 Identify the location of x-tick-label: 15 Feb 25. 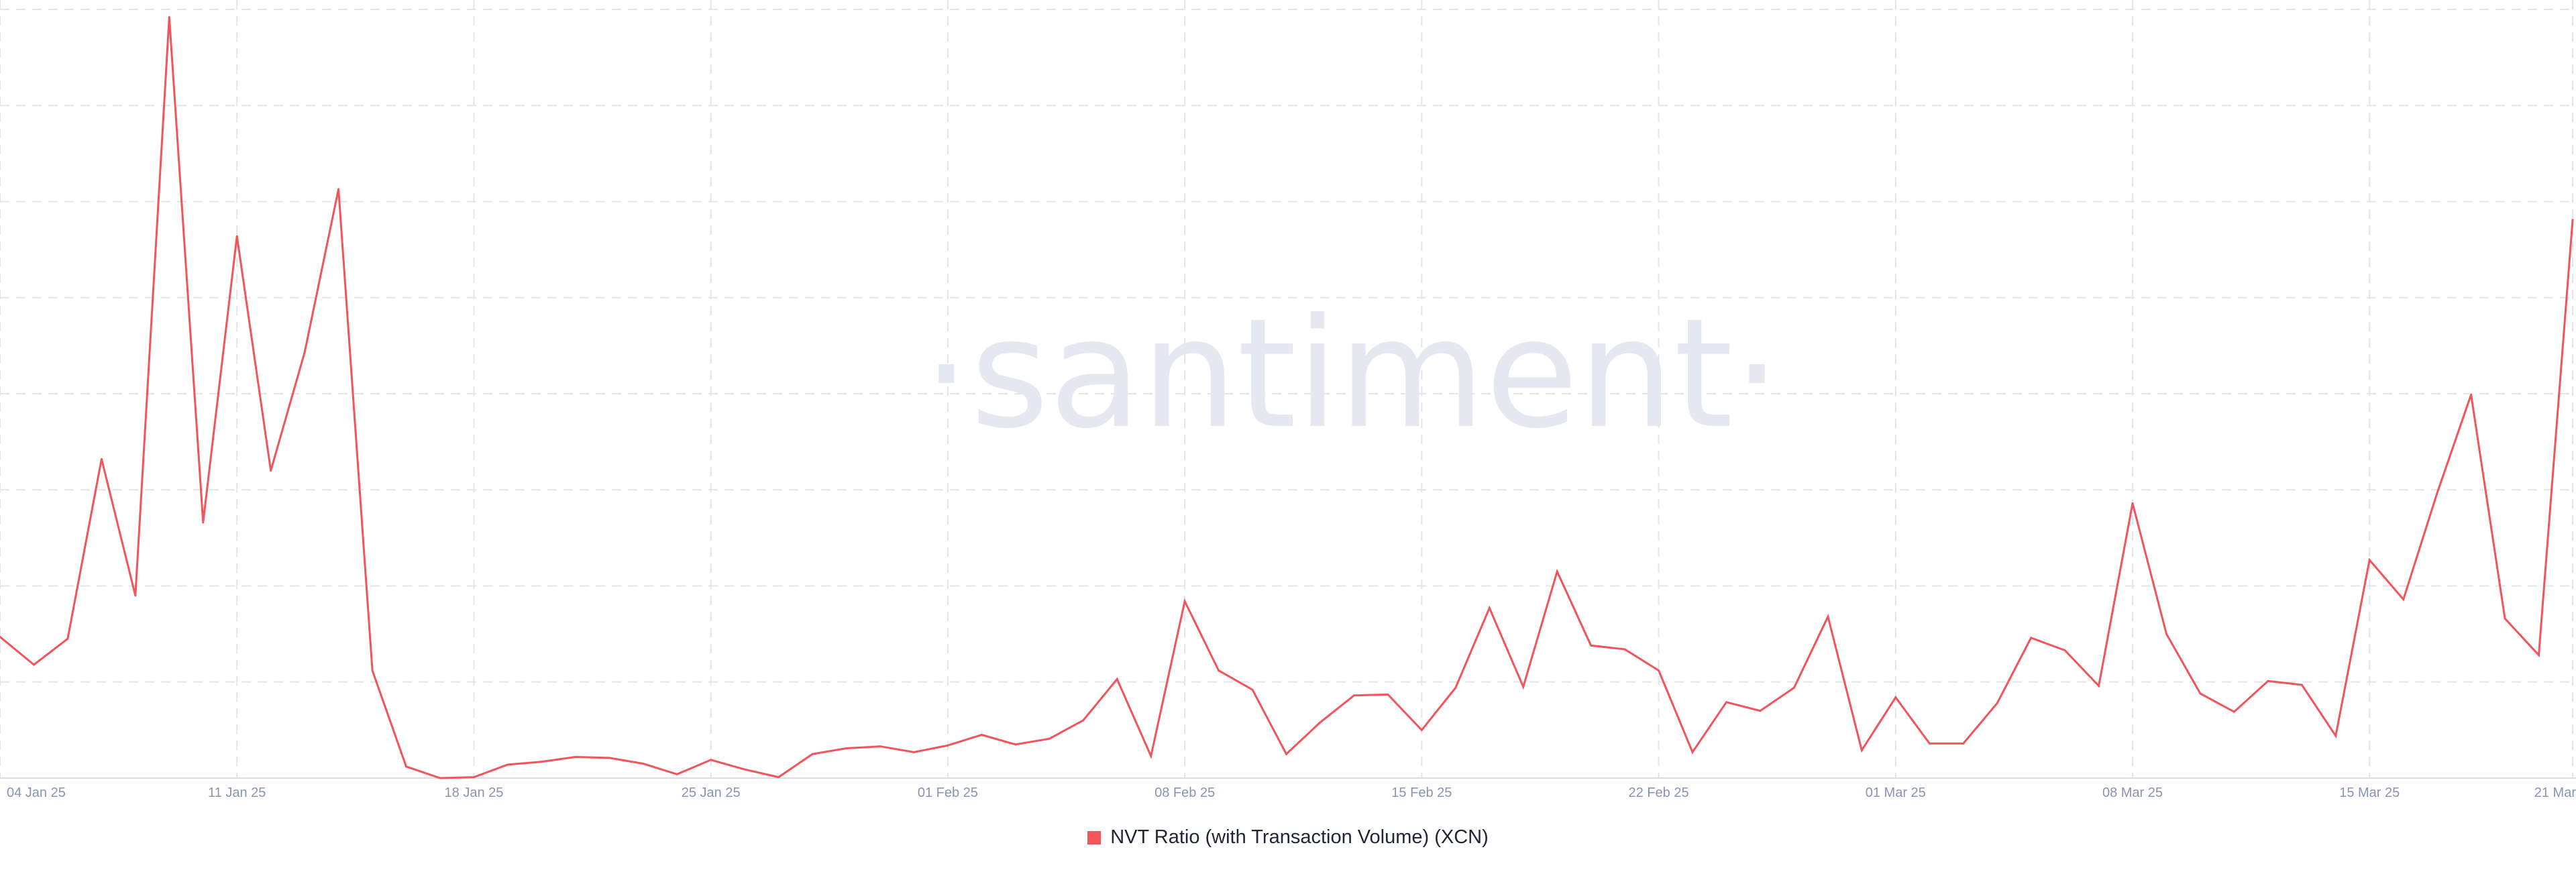
(1421, 793).